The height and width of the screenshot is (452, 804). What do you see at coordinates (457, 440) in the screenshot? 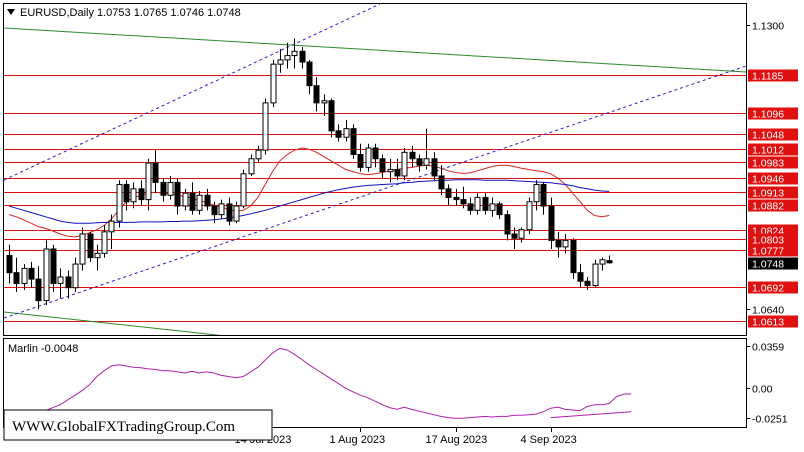
I see `time-tick-label: 17 Aug 2023` at bounding box center [457, 440].